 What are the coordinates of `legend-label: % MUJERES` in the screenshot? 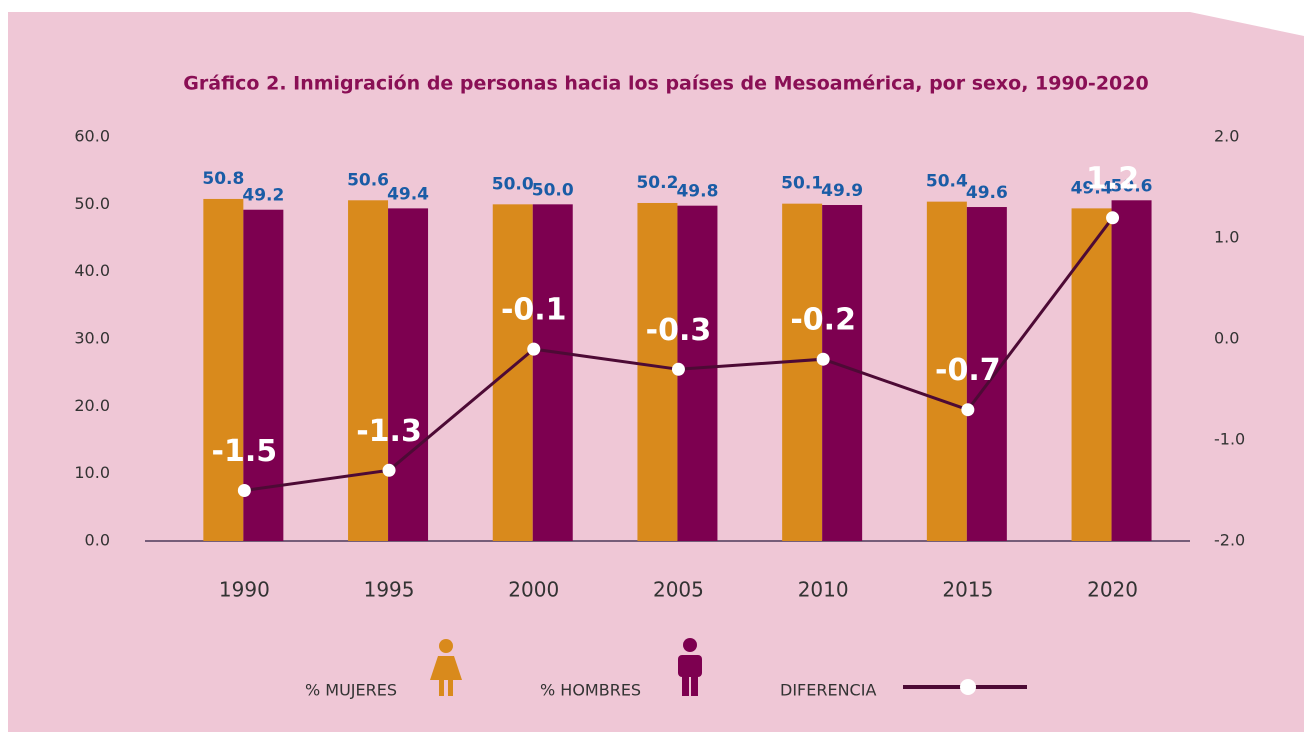 It's located at (351, 690).